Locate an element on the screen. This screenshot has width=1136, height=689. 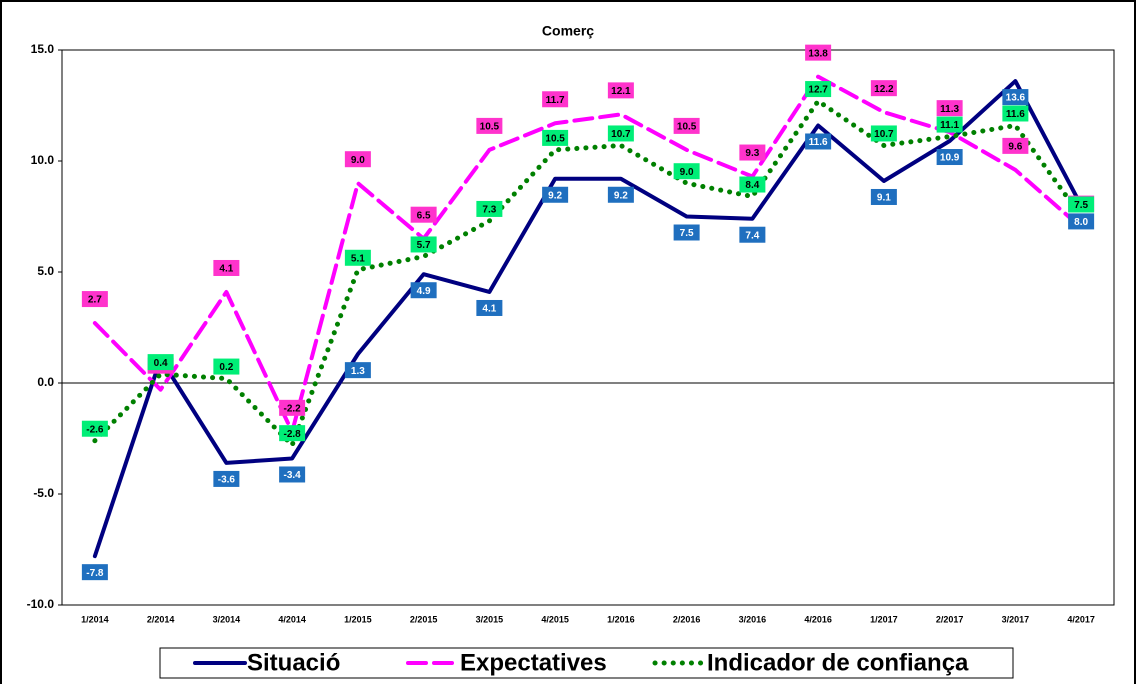
data-label: 7.3 is located at coordinates (489, 210).